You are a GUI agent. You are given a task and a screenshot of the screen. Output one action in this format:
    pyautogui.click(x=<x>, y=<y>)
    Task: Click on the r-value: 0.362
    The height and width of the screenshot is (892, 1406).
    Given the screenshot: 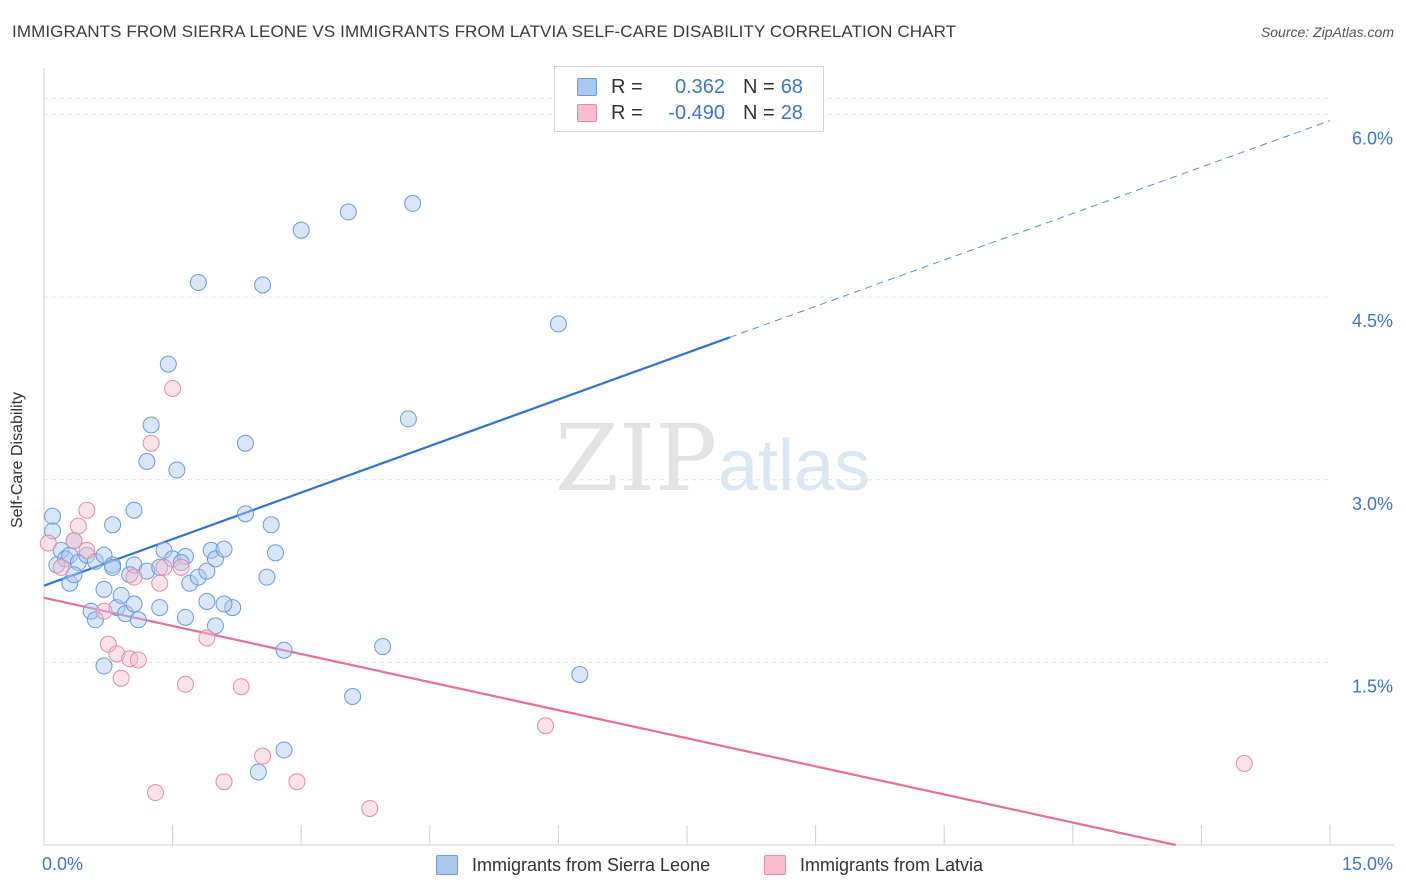 What is the action you would take?
    pyautogui.click(x=699, y=86)
    